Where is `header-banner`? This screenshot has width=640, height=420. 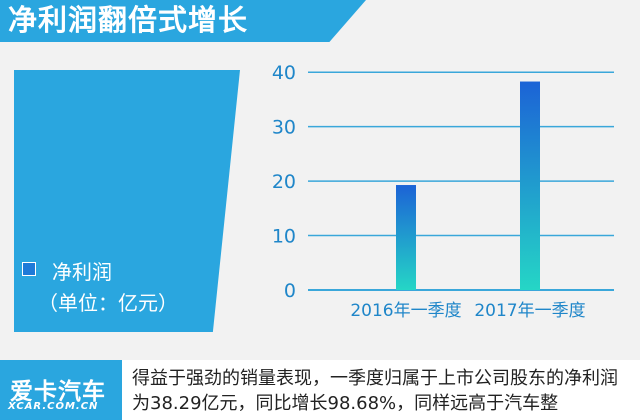
header-banner is located at coordinates (183, 21).